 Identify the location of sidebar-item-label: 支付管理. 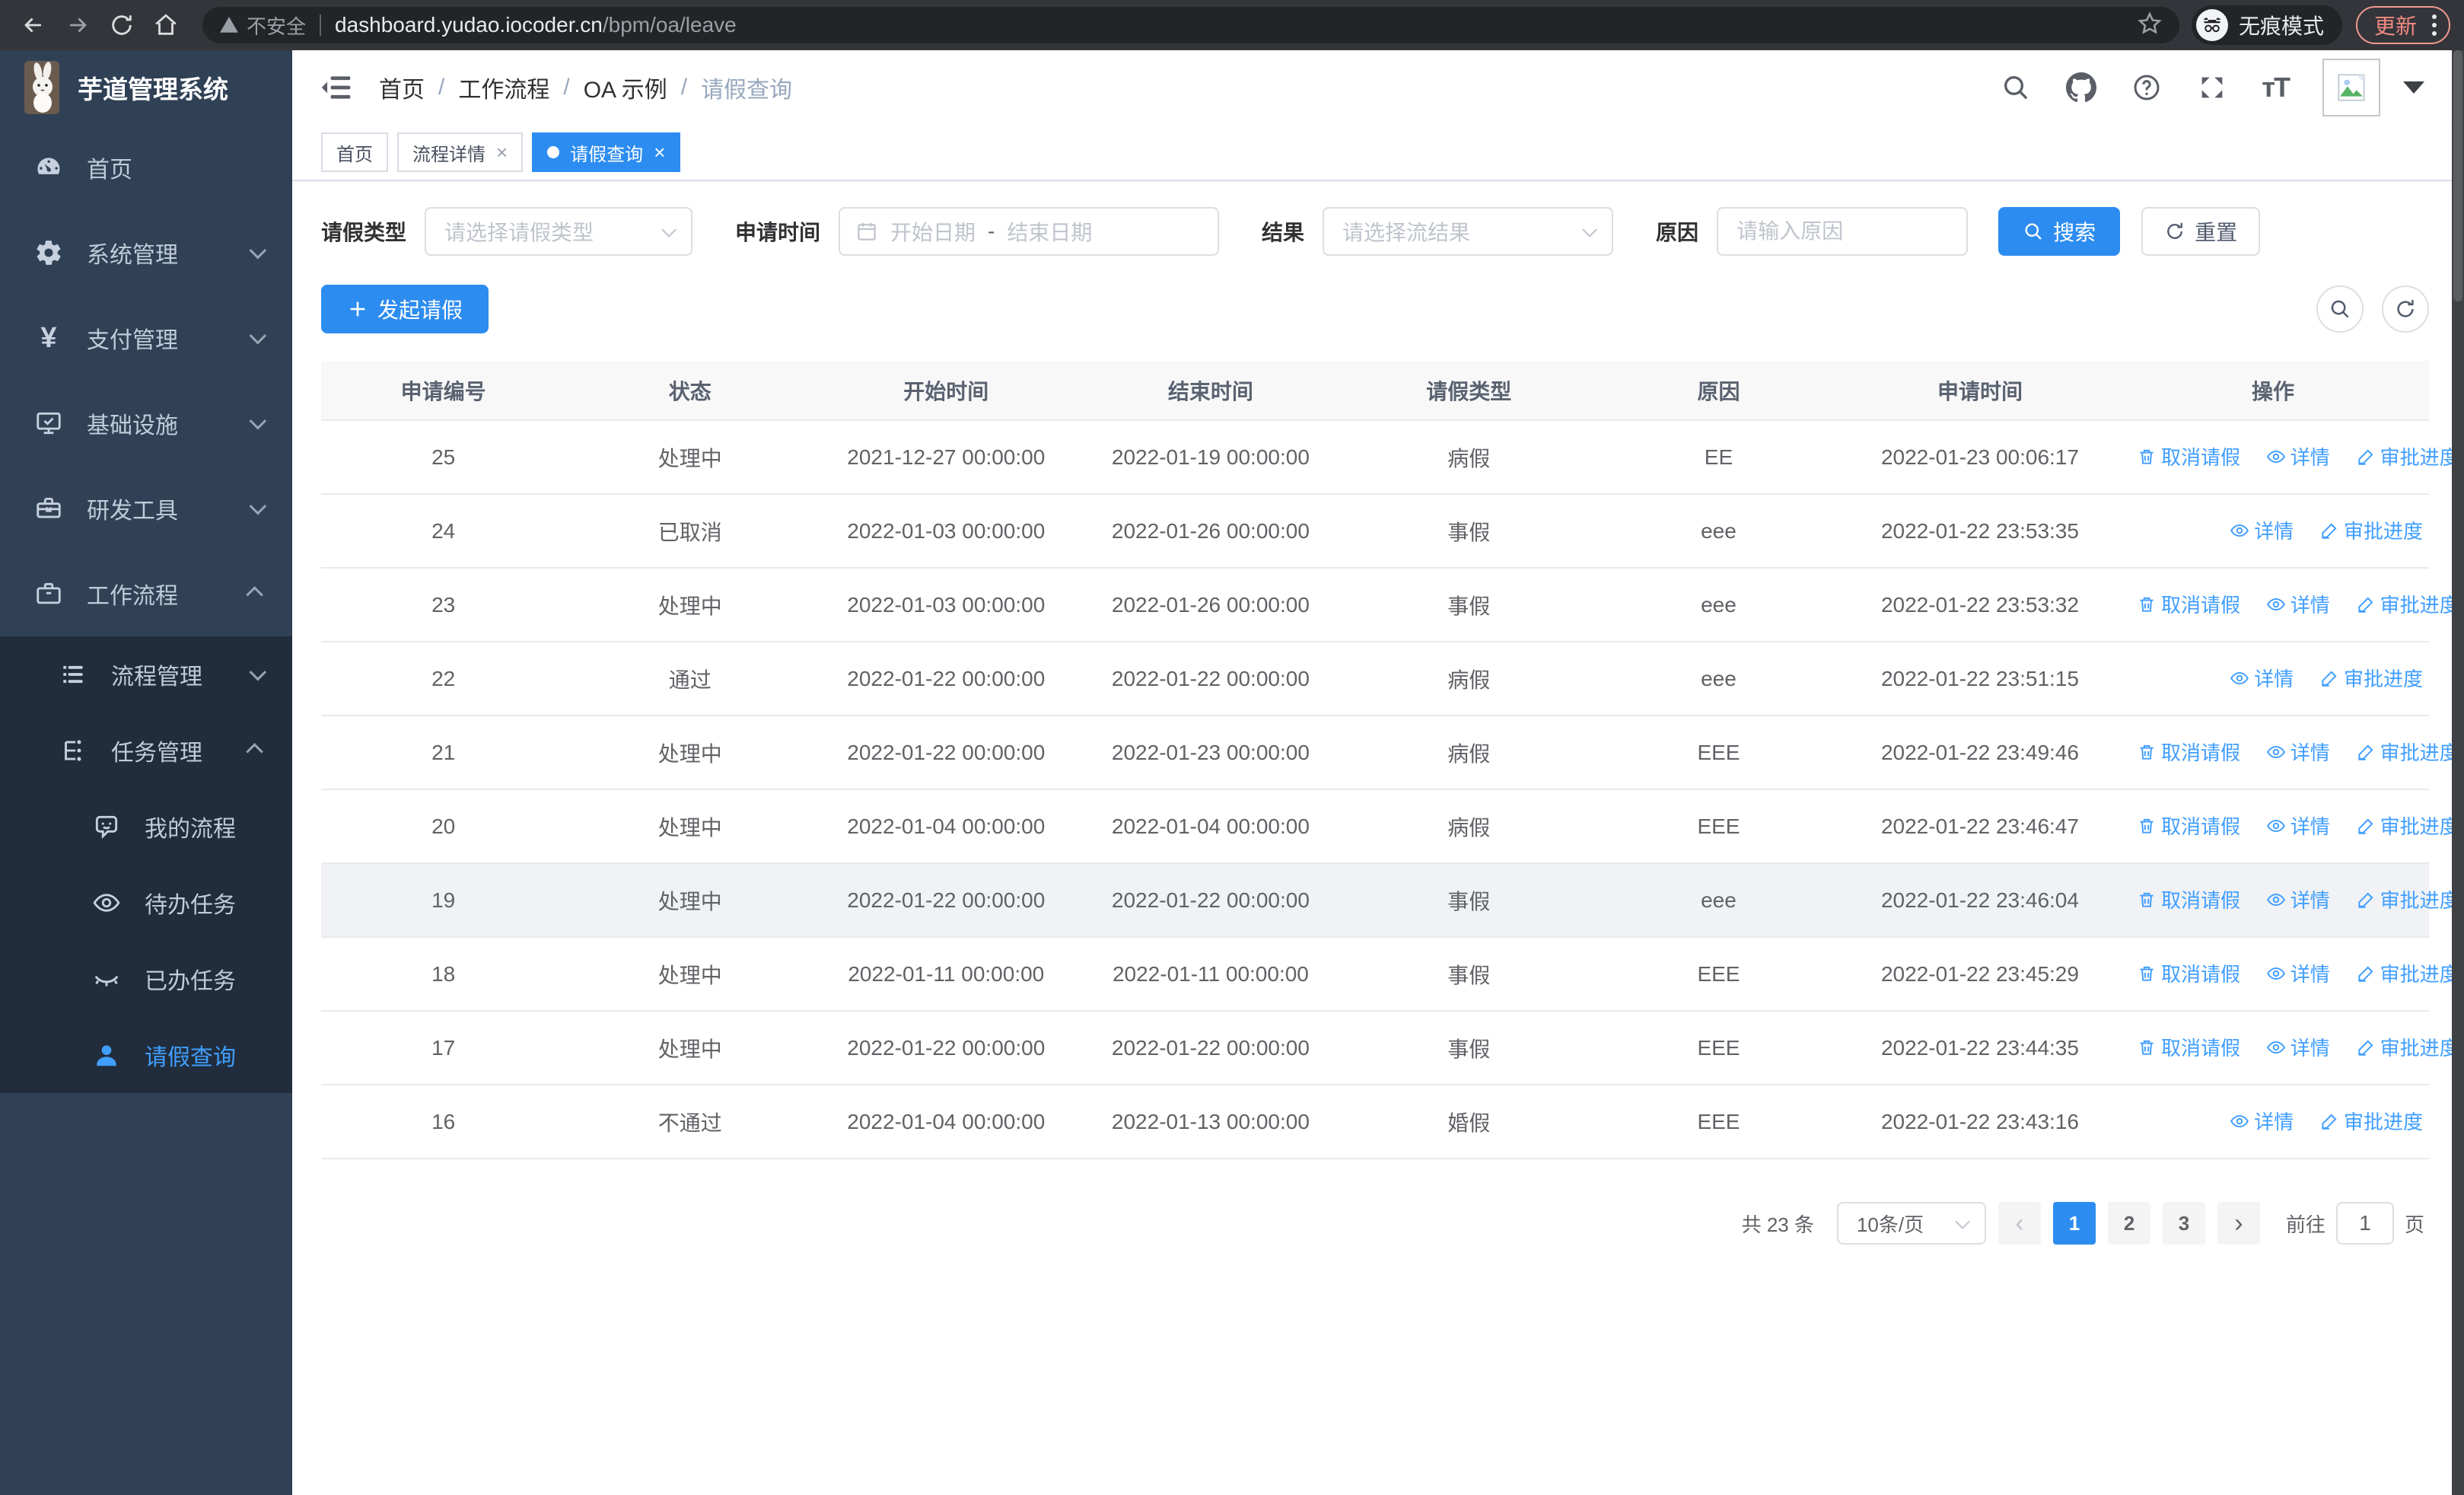
(132, 340).